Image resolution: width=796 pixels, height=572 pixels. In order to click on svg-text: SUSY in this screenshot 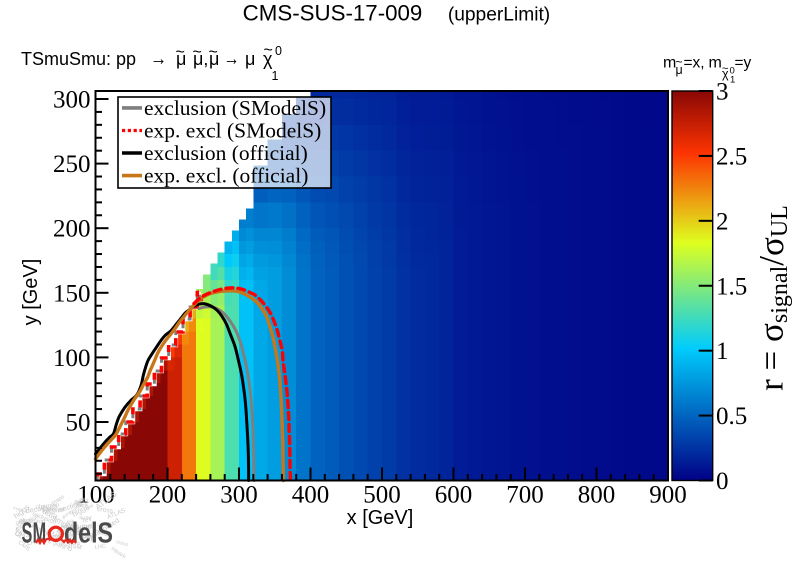, I will do `click(85, 518)`.